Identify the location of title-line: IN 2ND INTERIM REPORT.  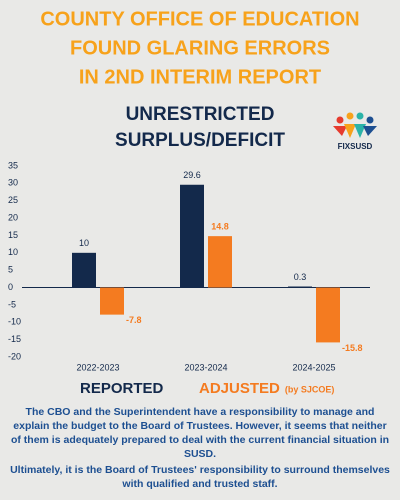
(200, 77).